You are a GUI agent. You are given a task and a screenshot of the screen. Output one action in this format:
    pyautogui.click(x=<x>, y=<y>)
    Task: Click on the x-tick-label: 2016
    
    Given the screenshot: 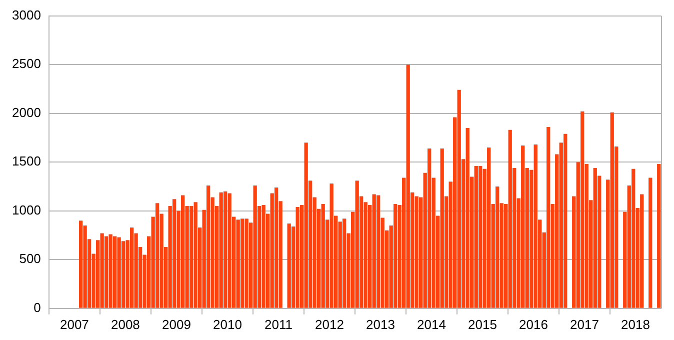 What is the action you would take?
    pyautogui.click(x=533, y=324)
    